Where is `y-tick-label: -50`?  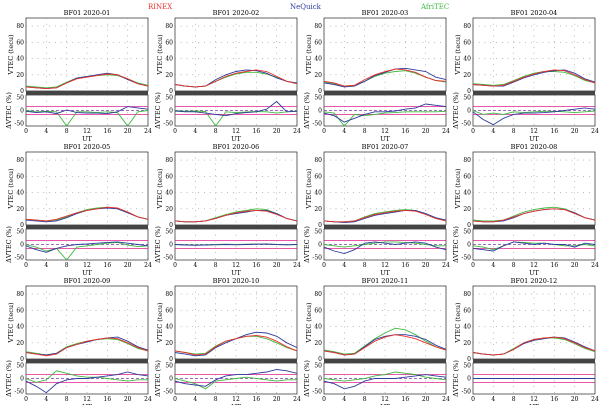 y-tick-label: -50 is located at coordinates (19, 391).